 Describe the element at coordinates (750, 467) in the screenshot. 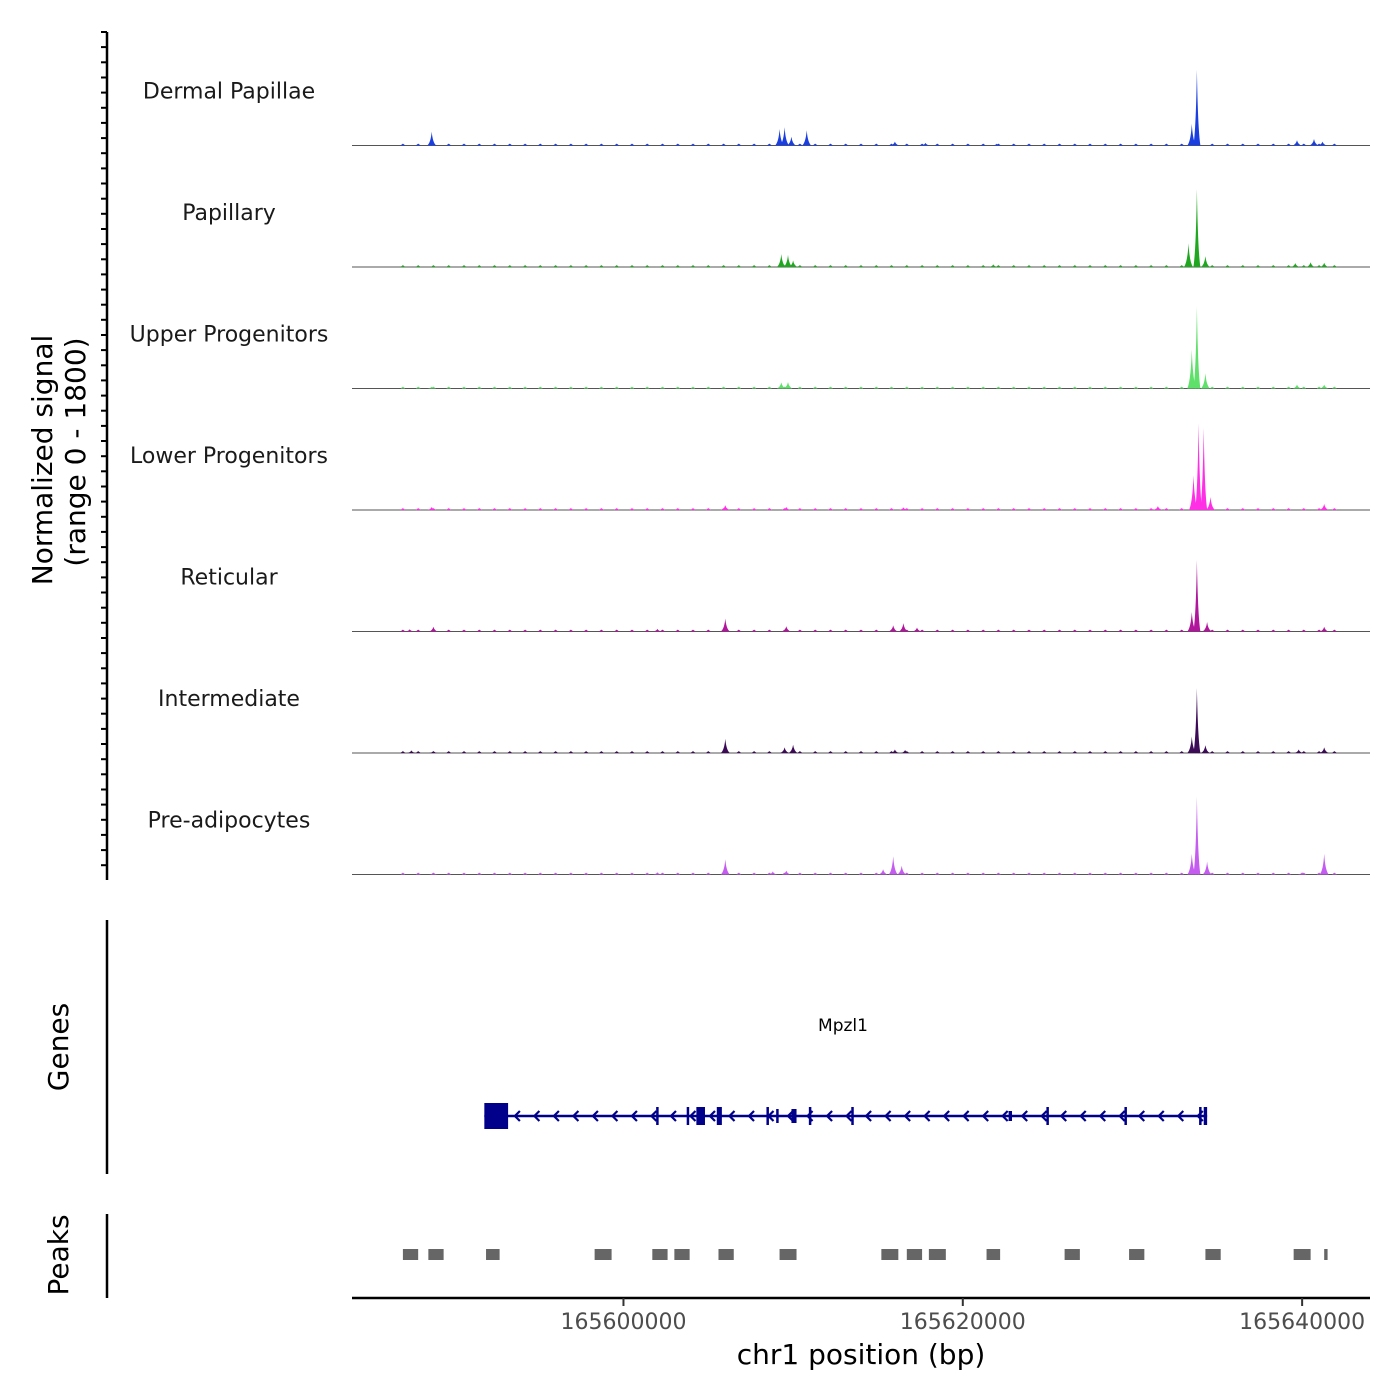

I see `track-lower-progenitors: Lower Progenitors` at that location.